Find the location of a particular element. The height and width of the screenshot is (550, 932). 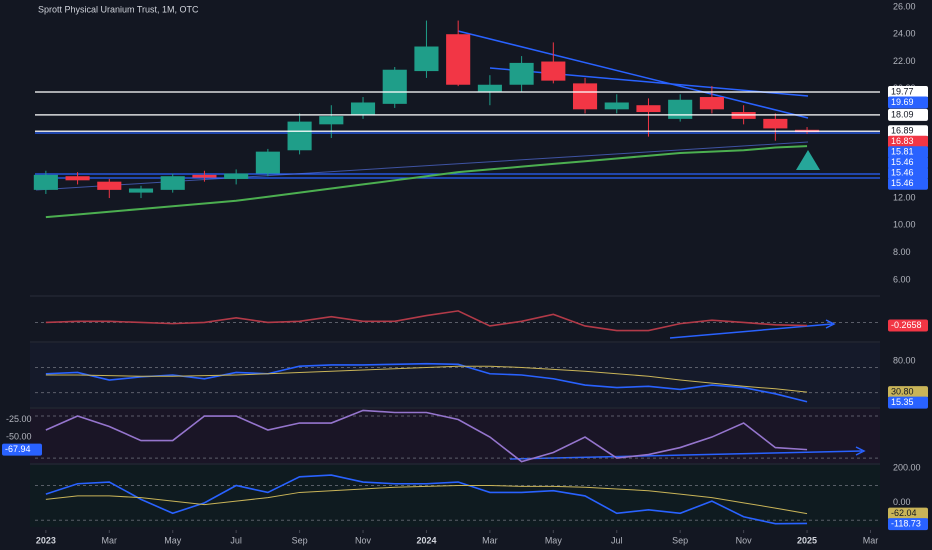

y-tick-label: 80.00 is located at coordinates (904, 361).